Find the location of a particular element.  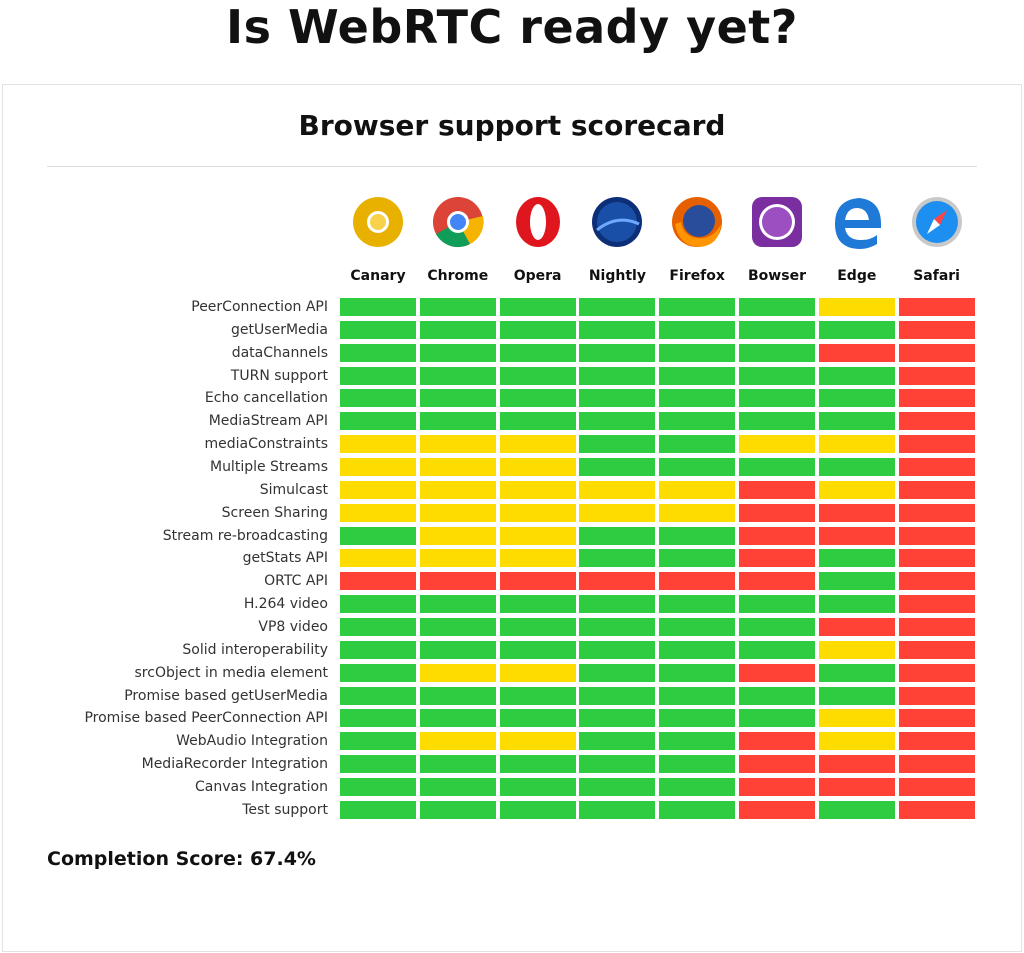

row-label: Simulcast is located at coordinates (293, 489).